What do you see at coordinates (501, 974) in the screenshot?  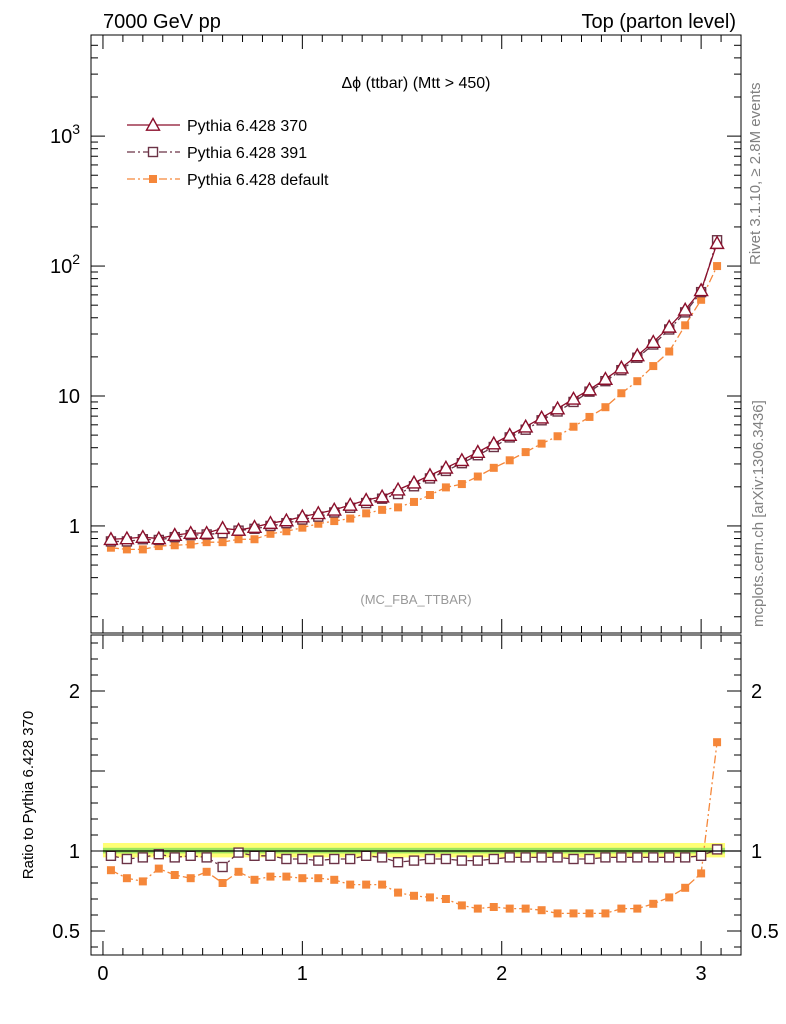 I see `x-tick-label: 2` at bounding box center [501, 974].